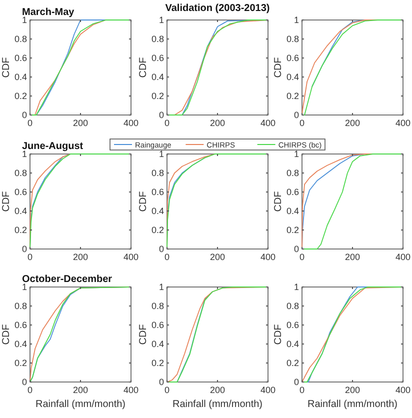 This screenshot has width=412, height=418. Describe the element at coordinates (48, 12) in the screenshot. I see `chart-subtitle: March-May` at that location.